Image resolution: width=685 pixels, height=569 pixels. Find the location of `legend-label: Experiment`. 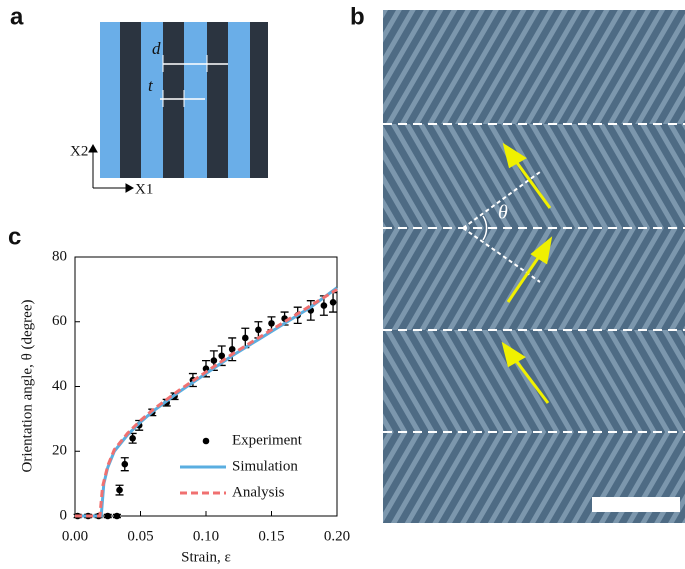

legend-label: Experiment is located at coordinates (267, 440).